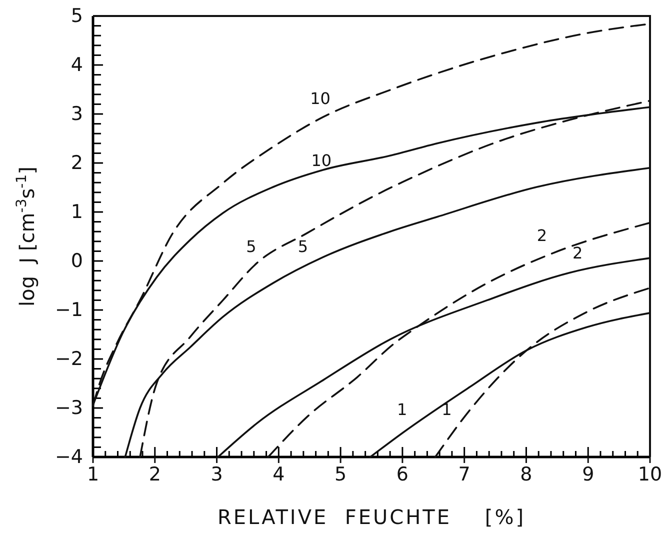 This screenshot has height=542, width=667. What do you see at coordinates (68, 359) in the screenshot?
I see `y-tick-label: −2` at bounding box center [68, 359].